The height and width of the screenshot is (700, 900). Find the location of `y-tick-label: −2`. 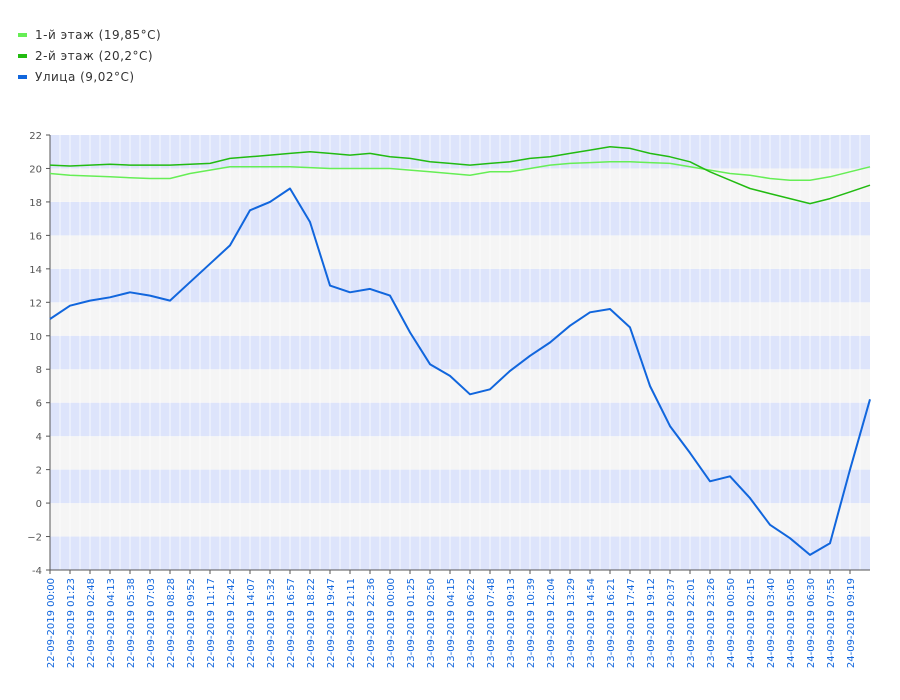

y-tick-label: −2 is located at coordinates (34, 538).